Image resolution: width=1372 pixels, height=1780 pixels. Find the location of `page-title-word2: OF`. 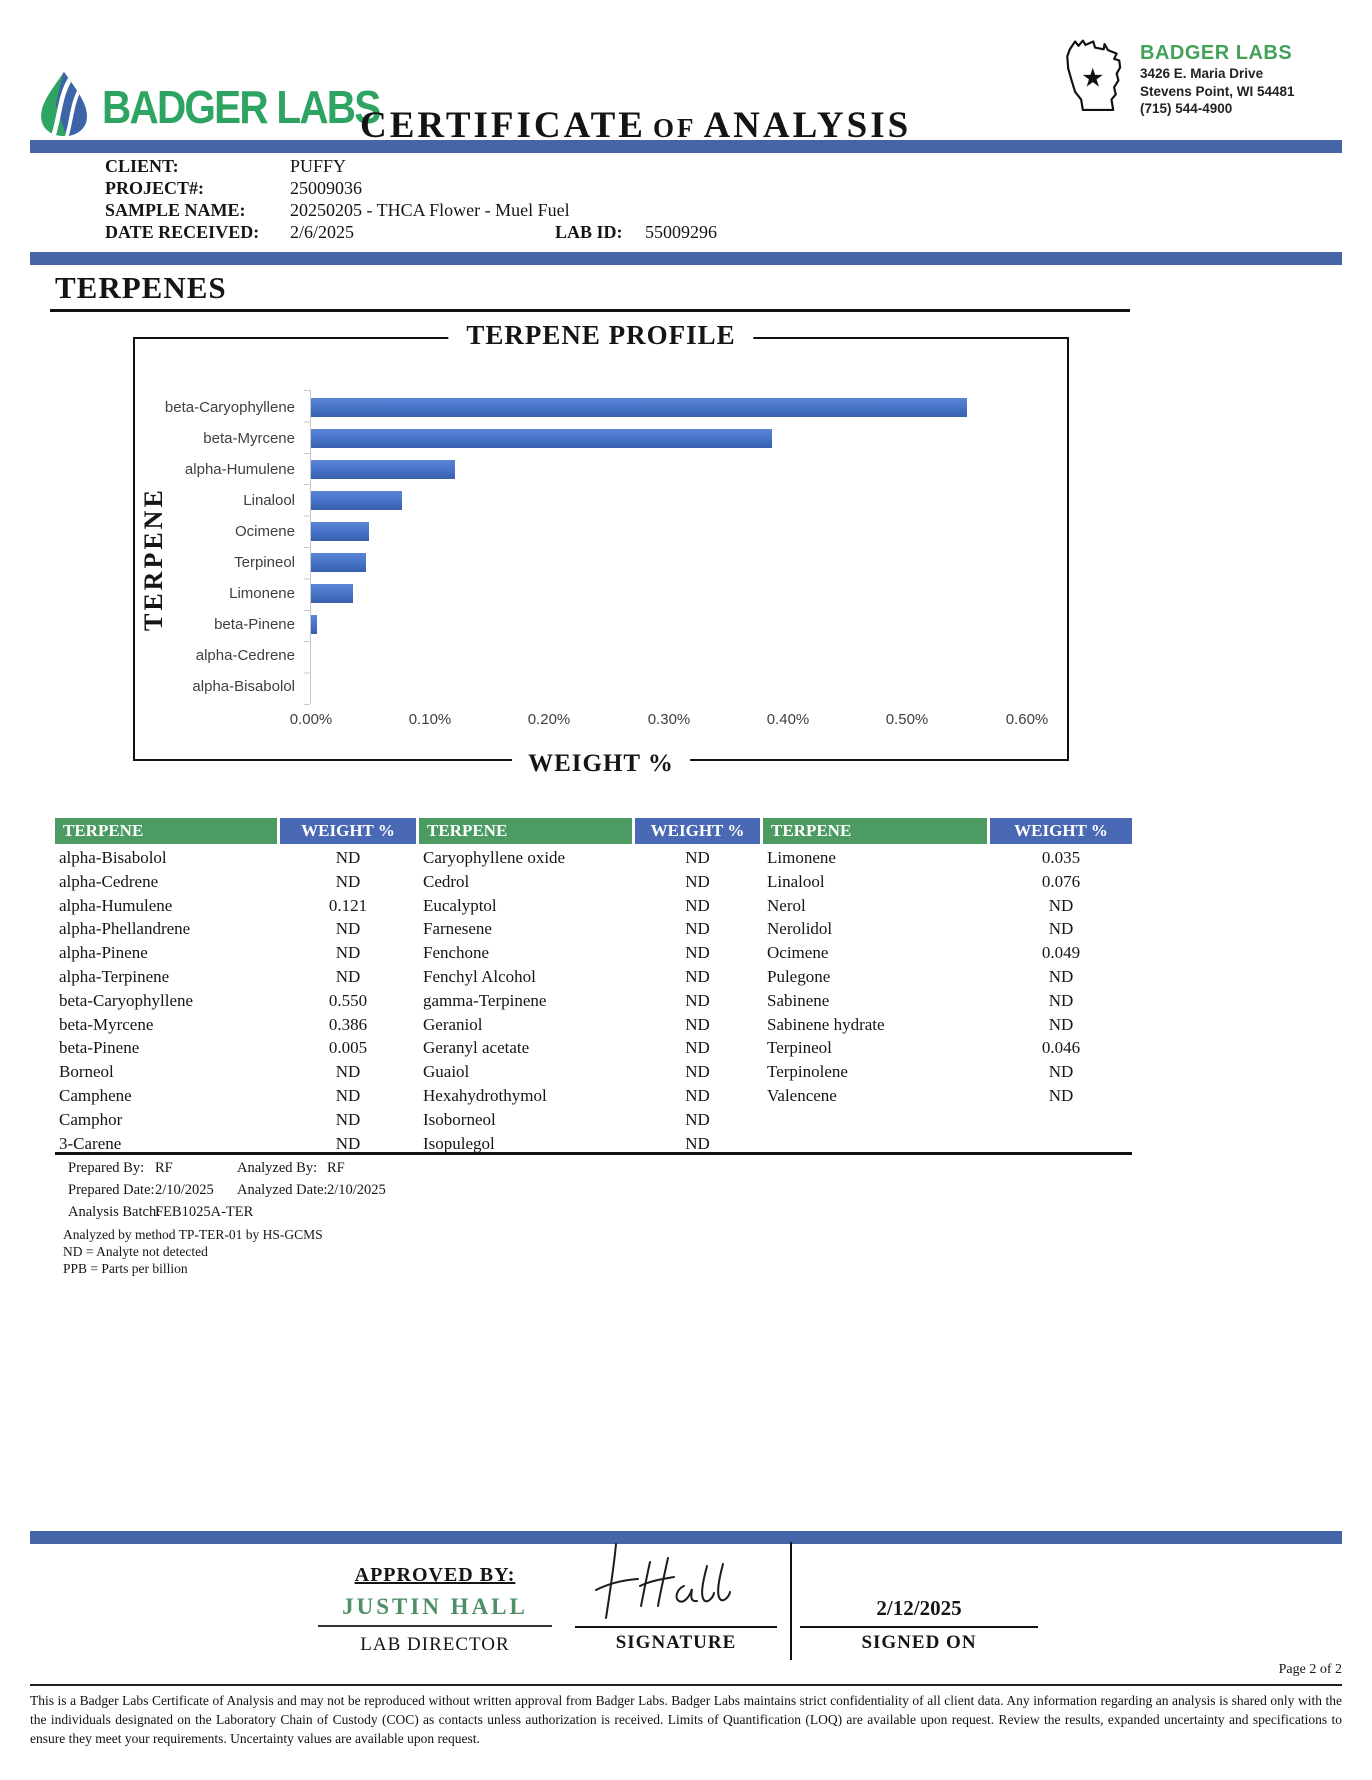

page-title-word2: OF is located at coordinates (674, 128).